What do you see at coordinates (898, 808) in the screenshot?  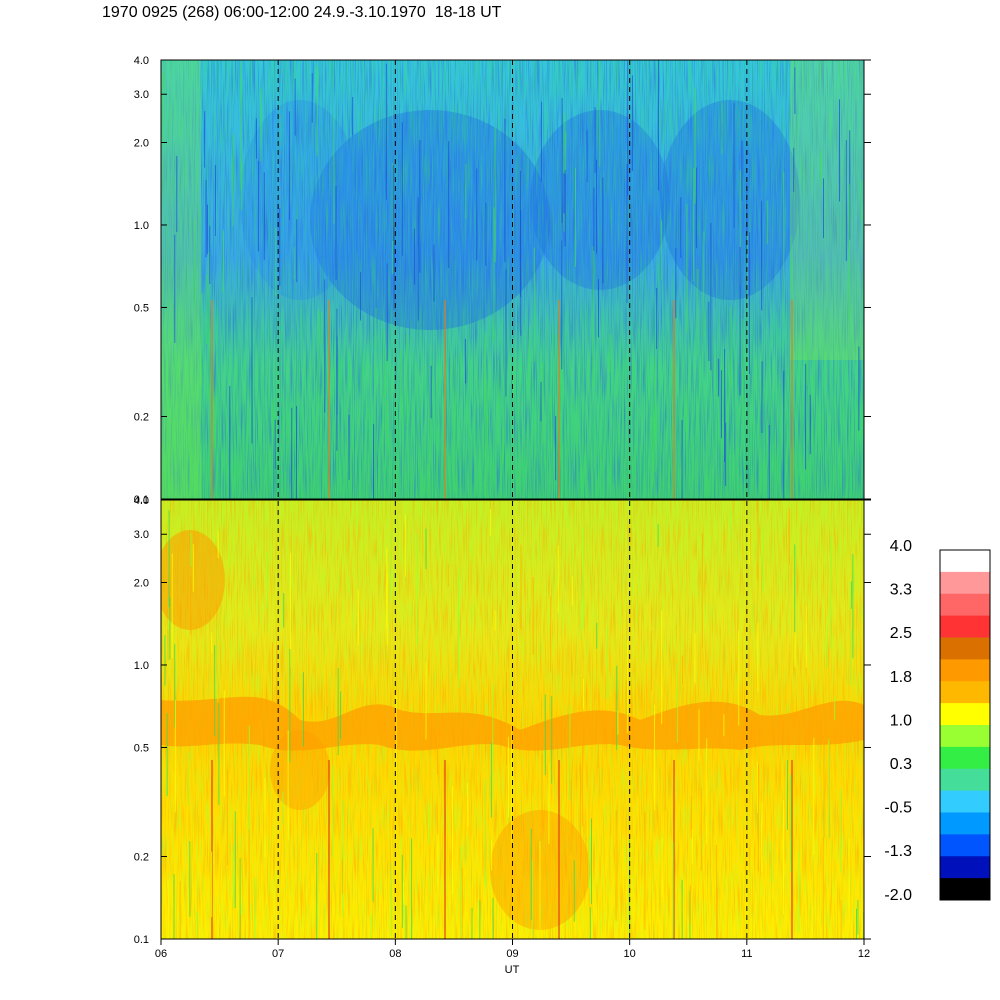 I see `colorbar-label: -0.5` at bounding box center [898, 808].